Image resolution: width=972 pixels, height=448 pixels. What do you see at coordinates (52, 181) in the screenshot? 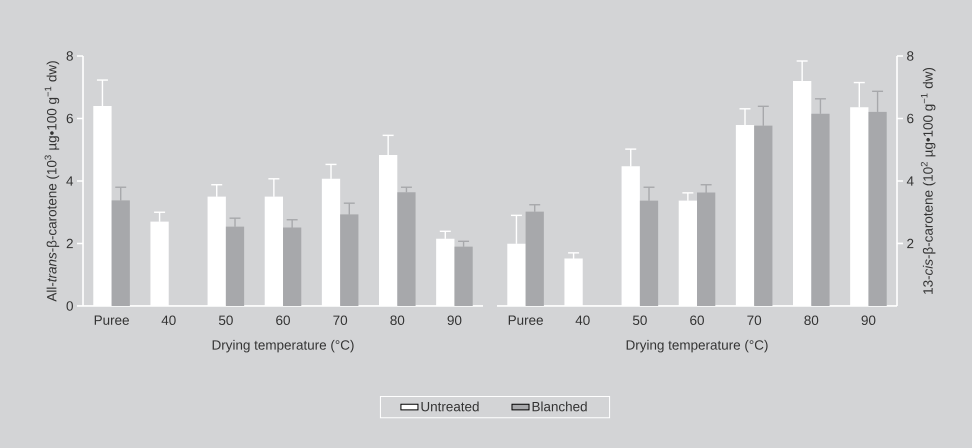
I see `y-axis-title: All-trans-β-carotene (10$^{3}$ µg•100 g$^{−1}$ dw)` at bounding box center [52, 181].